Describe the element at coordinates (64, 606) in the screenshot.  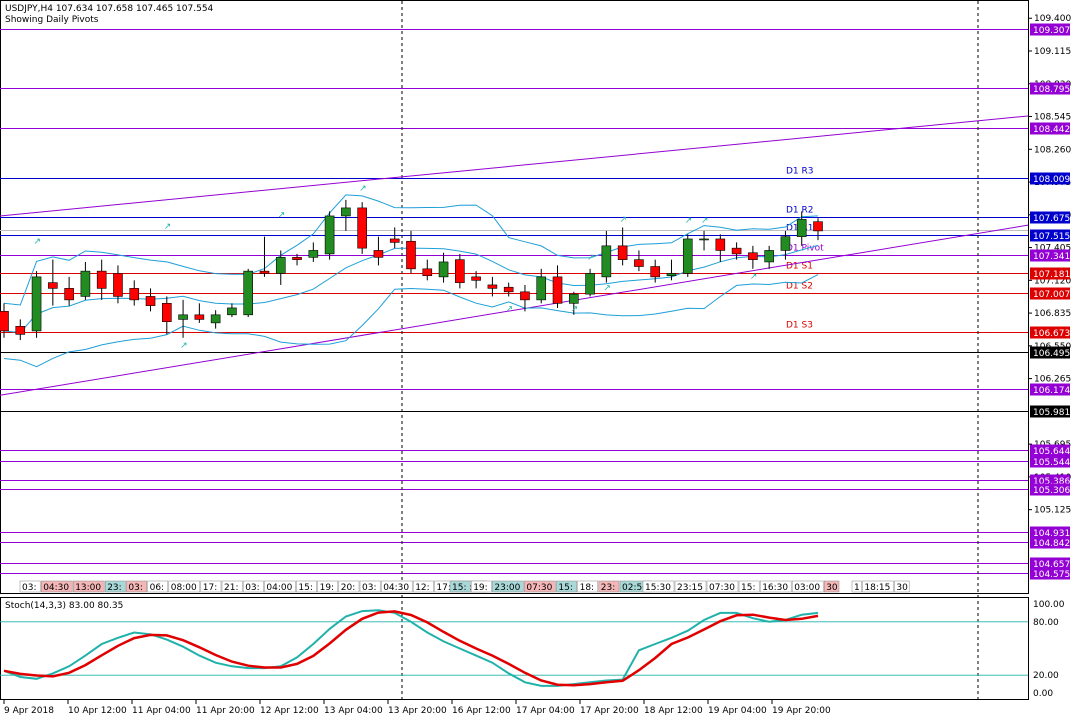
I see `stoch-label: Stoch(14,3,3) 83.00 80.35` at that location.